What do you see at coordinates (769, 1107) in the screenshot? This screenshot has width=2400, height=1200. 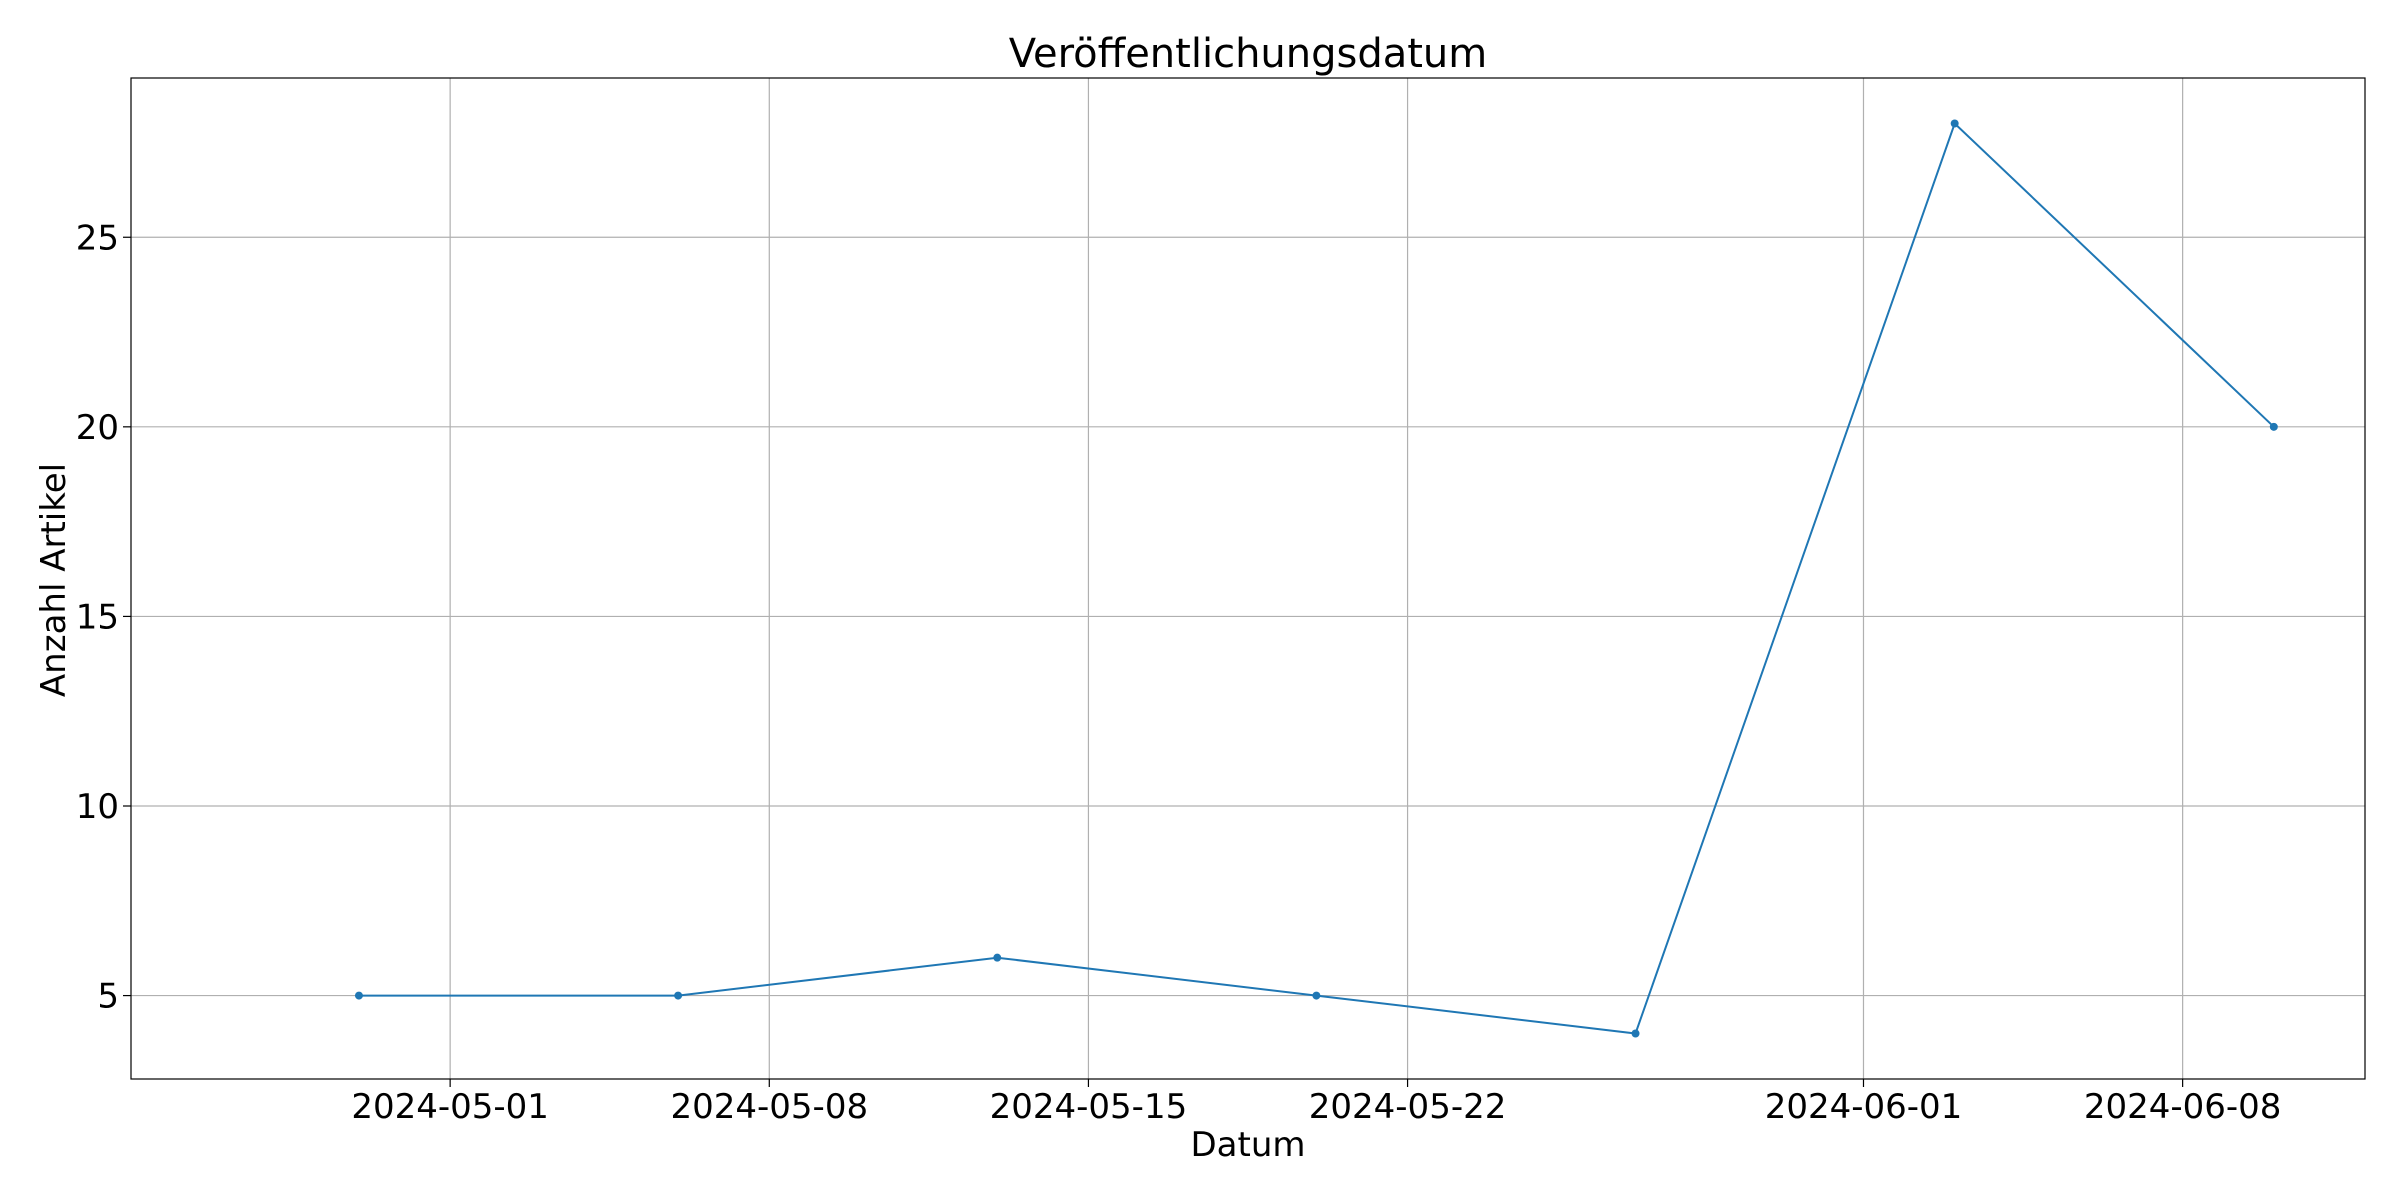 I see `x-tick-label: 2024-05-08` at bounding box center [769, 1107].